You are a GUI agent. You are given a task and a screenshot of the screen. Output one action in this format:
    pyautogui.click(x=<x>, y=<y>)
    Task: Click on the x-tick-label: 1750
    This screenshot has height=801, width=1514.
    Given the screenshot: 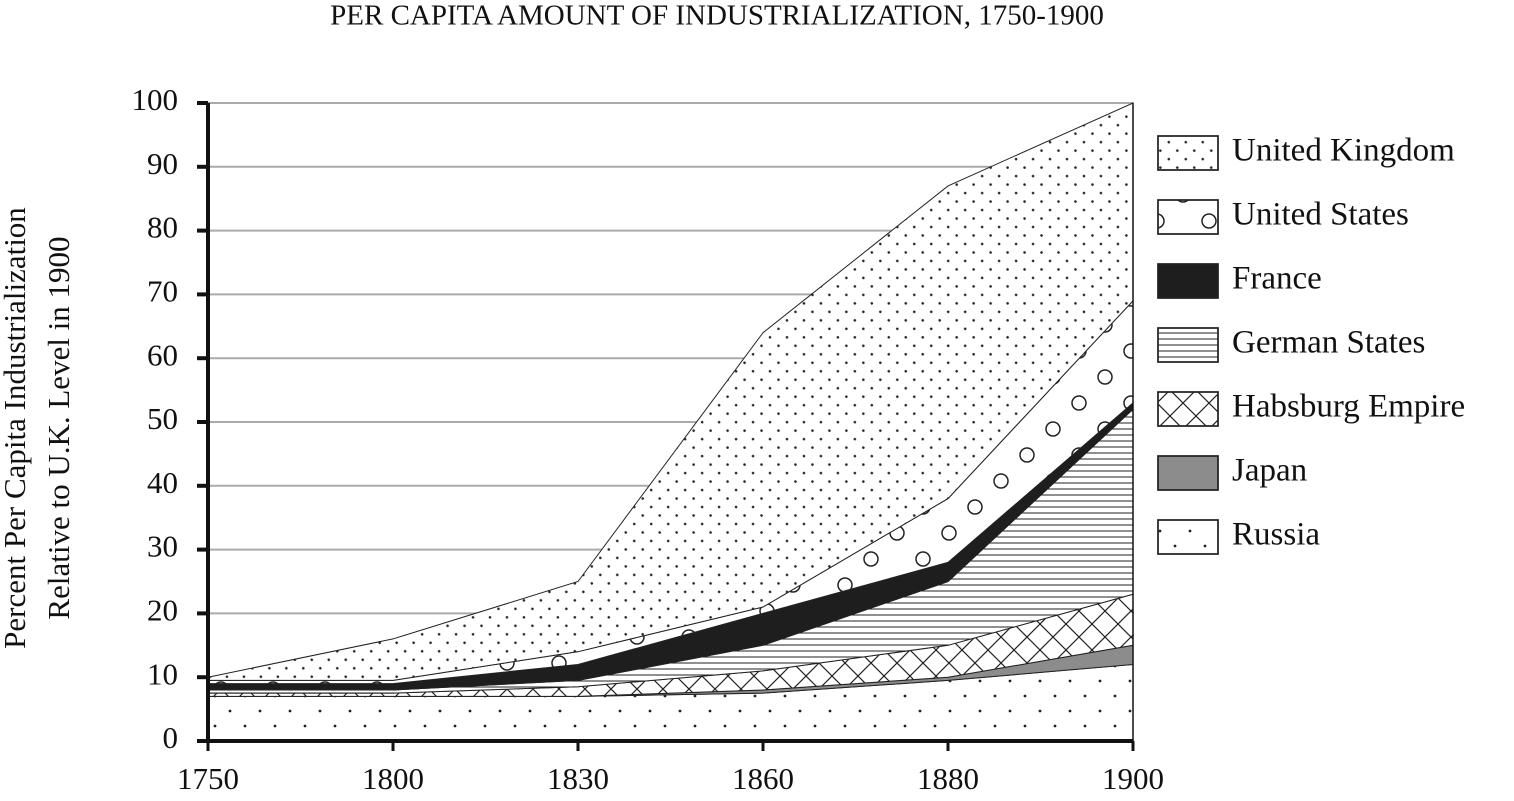 What is the action you would take?
    pyautogui.click(x=208, y=778)
    